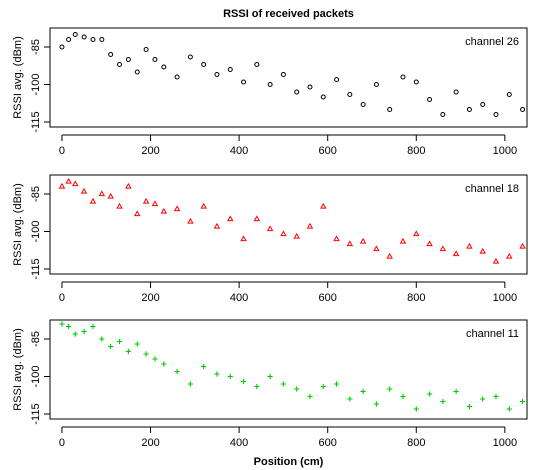  What do you see at coordinates (36, 47) in the screenshot?
I see `y-tick-label: -85` at bounding box center [36, 47].